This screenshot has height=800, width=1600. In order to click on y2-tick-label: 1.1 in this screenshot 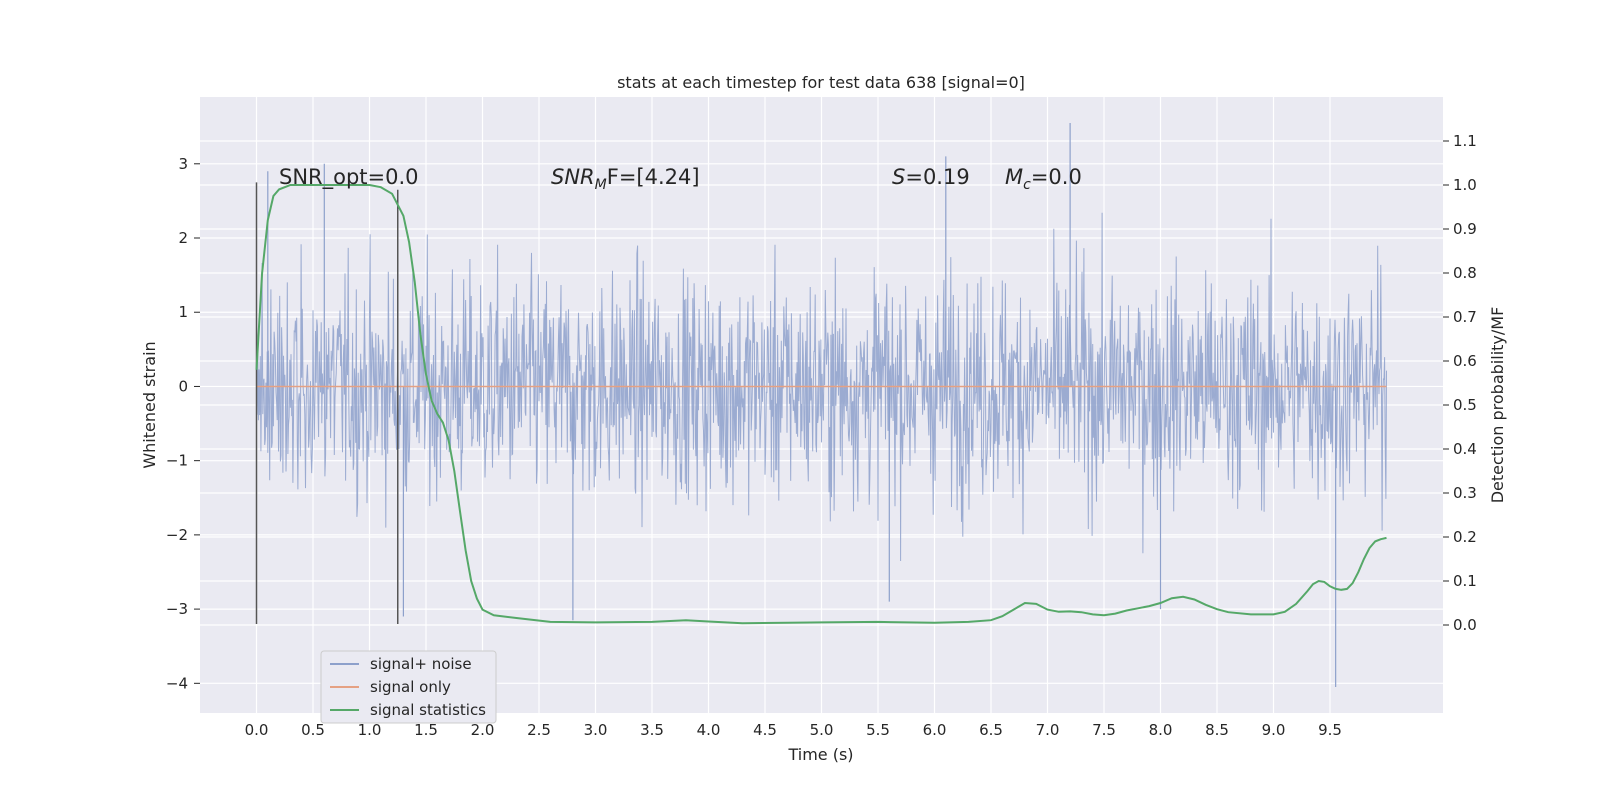, I will do `click(1465, 141)`.